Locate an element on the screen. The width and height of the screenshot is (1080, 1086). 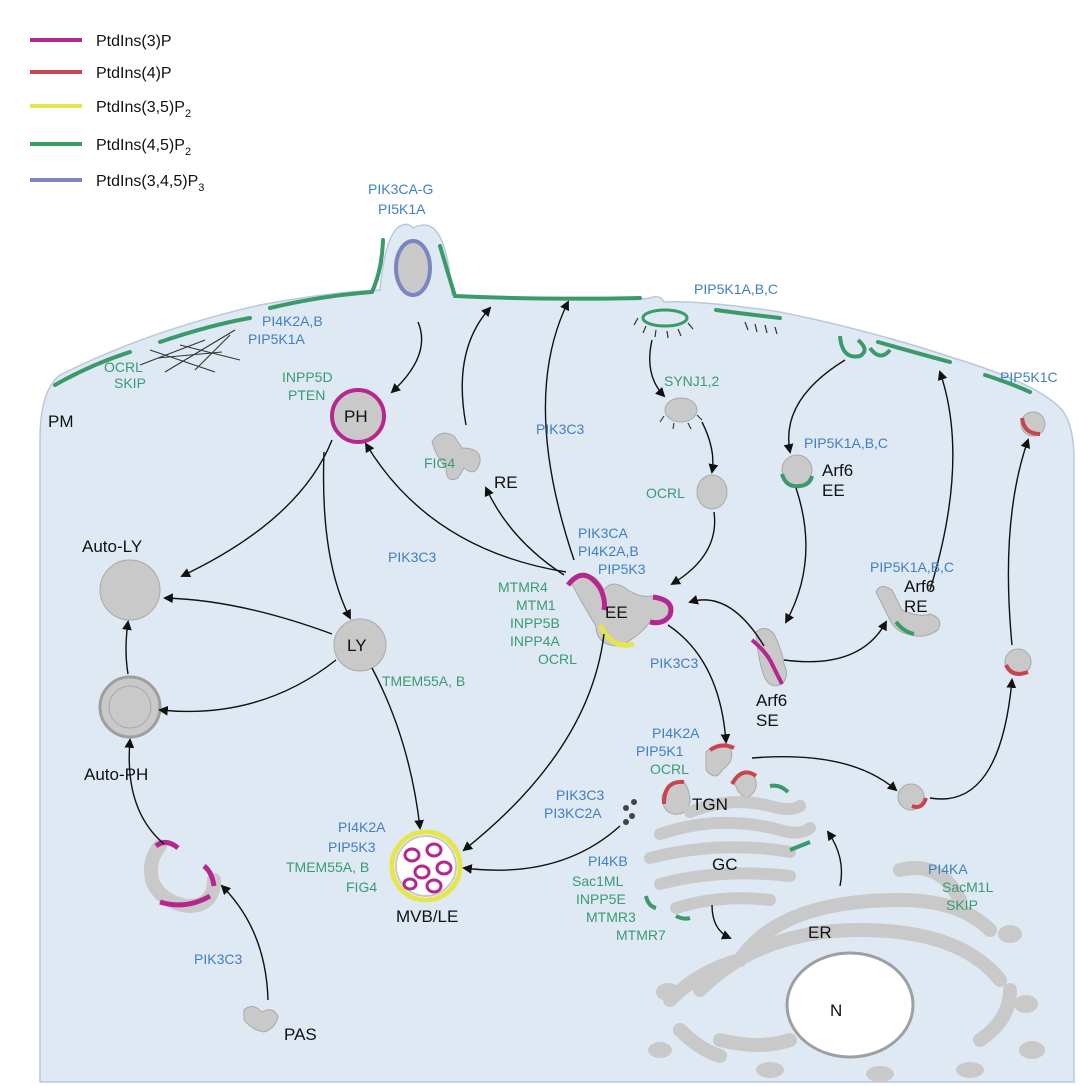
endocytic-vesicle is located at coordinates (681, 410).